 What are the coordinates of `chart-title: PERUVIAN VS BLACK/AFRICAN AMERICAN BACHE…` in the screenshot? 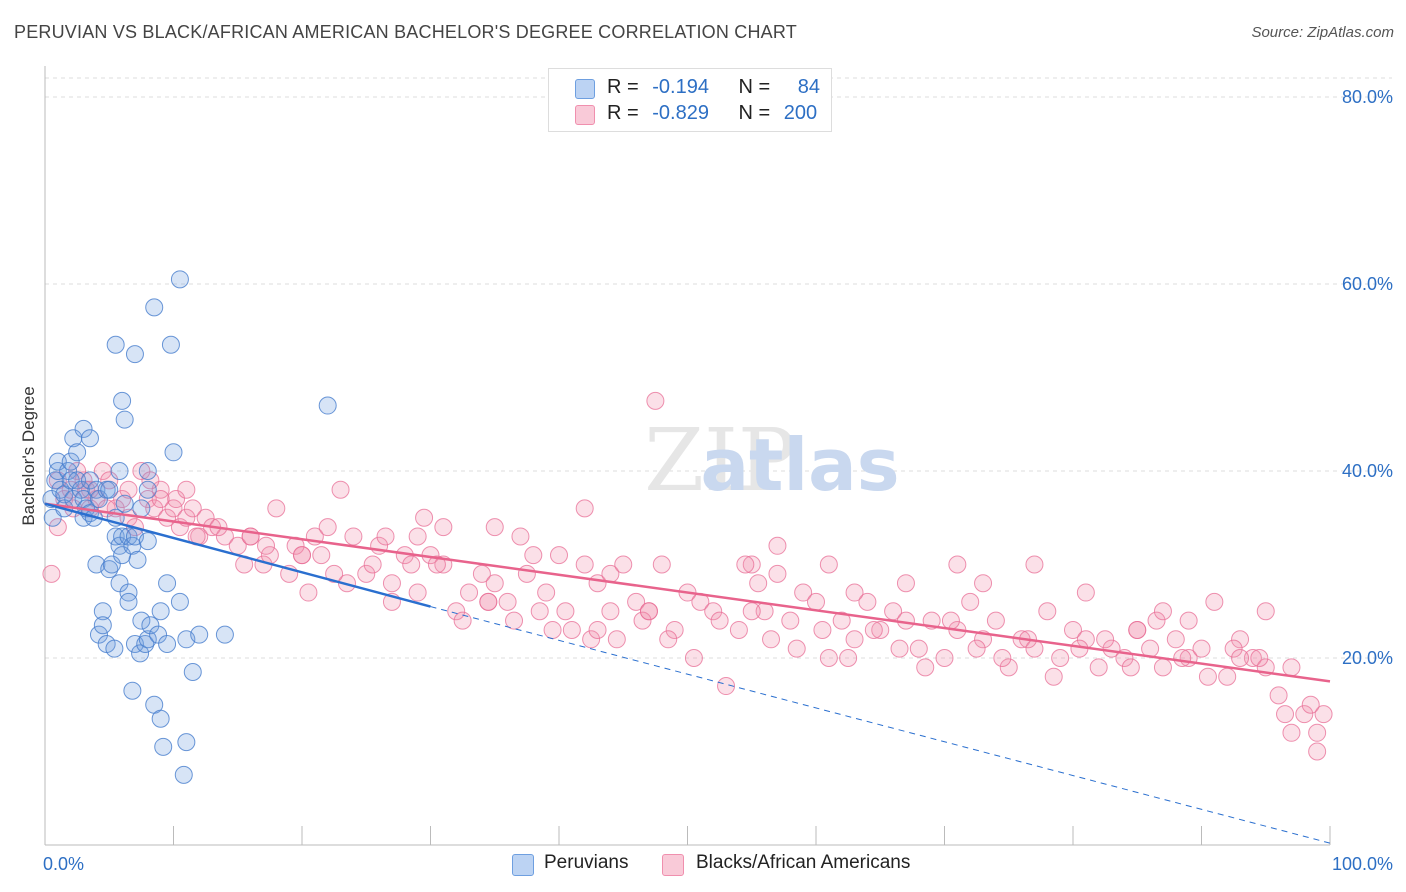 It's located at (405, 32).